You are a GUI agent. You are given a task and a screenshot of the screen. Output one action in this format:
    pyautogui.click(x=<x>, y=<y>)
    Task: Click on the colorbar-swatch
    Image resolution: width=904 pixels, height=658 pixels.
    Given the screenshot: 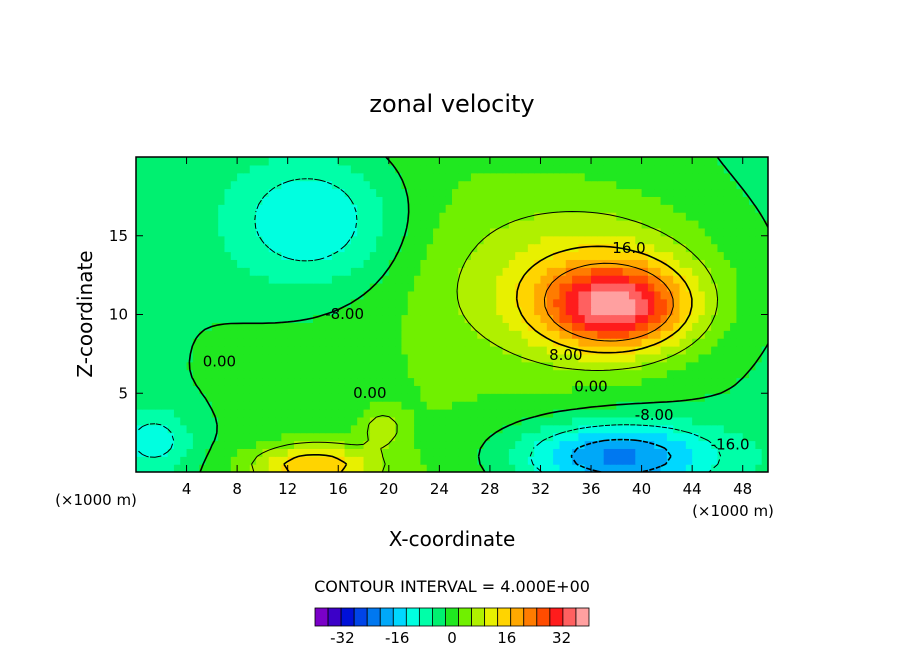 What is the action you would take?
    pyautogui.click(x=569, y=617)
    